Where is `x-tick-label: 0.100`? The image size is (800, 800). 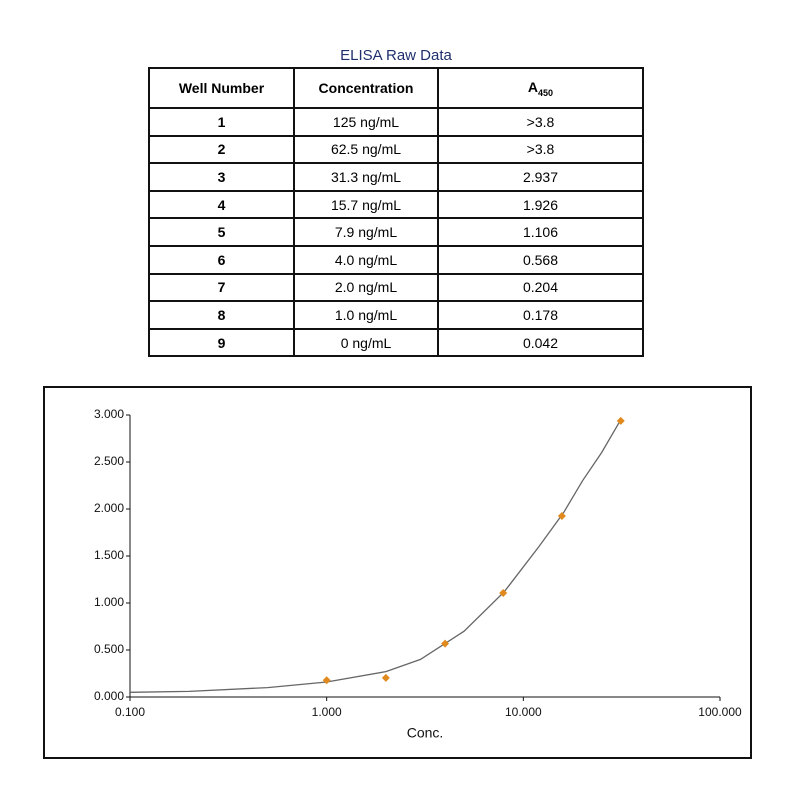
x-tick-label: 0.100 is located at coordinates (130, 712).